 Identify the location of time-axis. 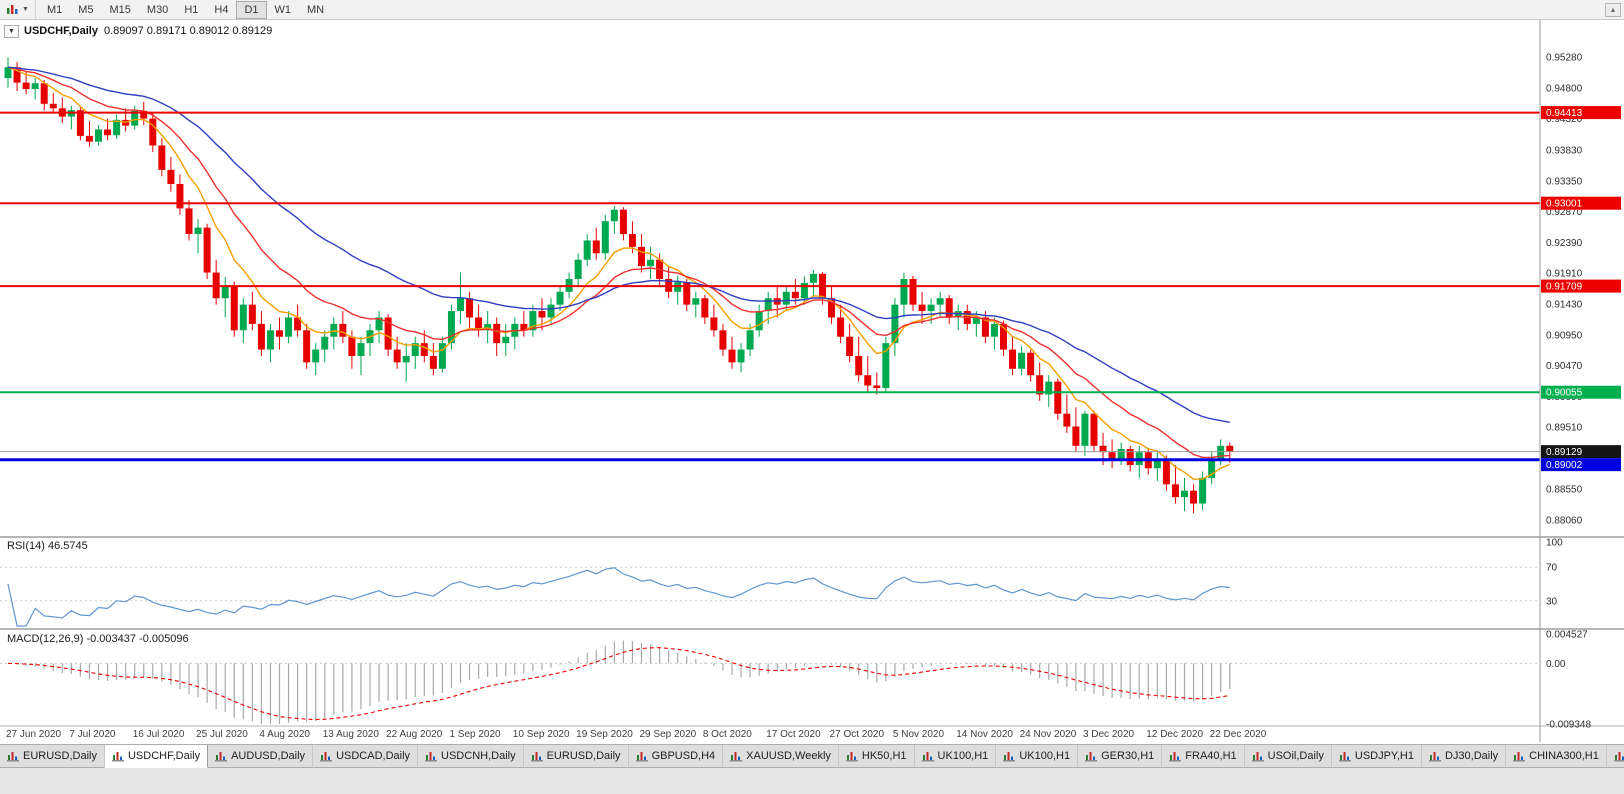
(770, 734).